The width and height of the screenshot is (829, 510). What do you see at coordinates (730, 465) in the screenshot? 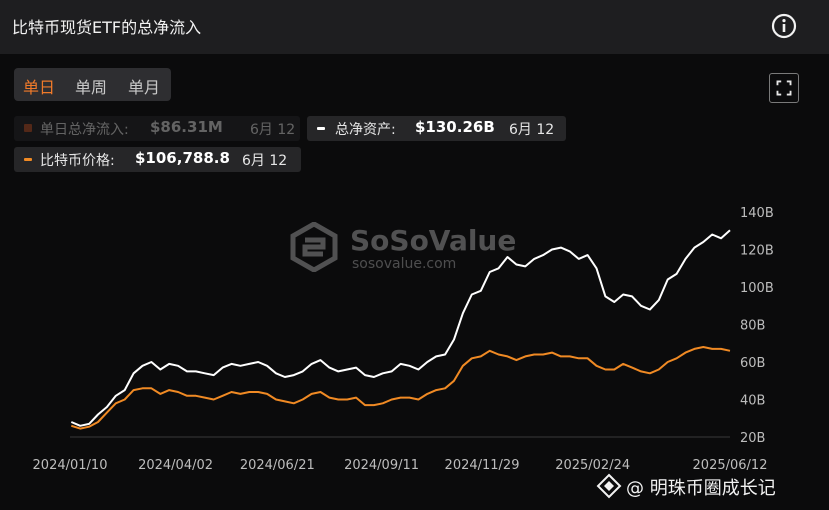
I see `x-tick-label: 2025/06/12` at bounding box center [730, 465].